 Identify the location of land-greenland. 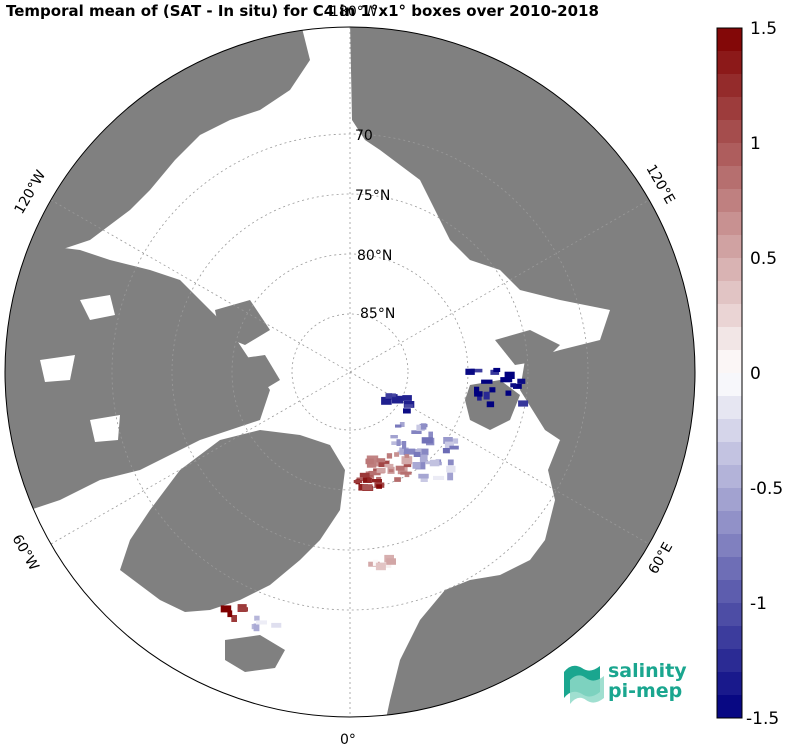
(232, 521).